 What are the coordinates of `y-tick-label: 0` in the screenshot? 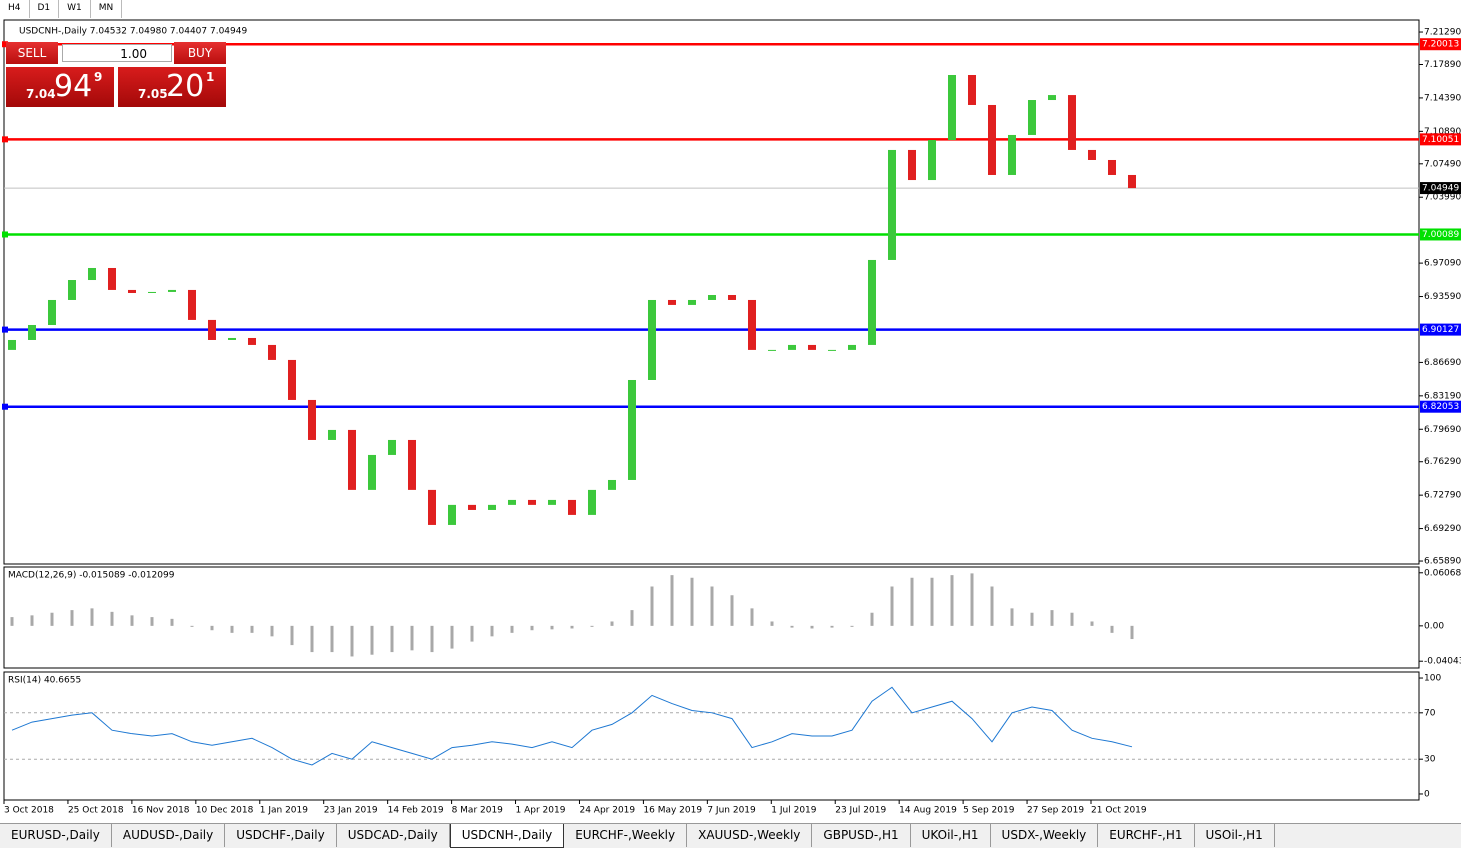 It's located at (1427, 794).